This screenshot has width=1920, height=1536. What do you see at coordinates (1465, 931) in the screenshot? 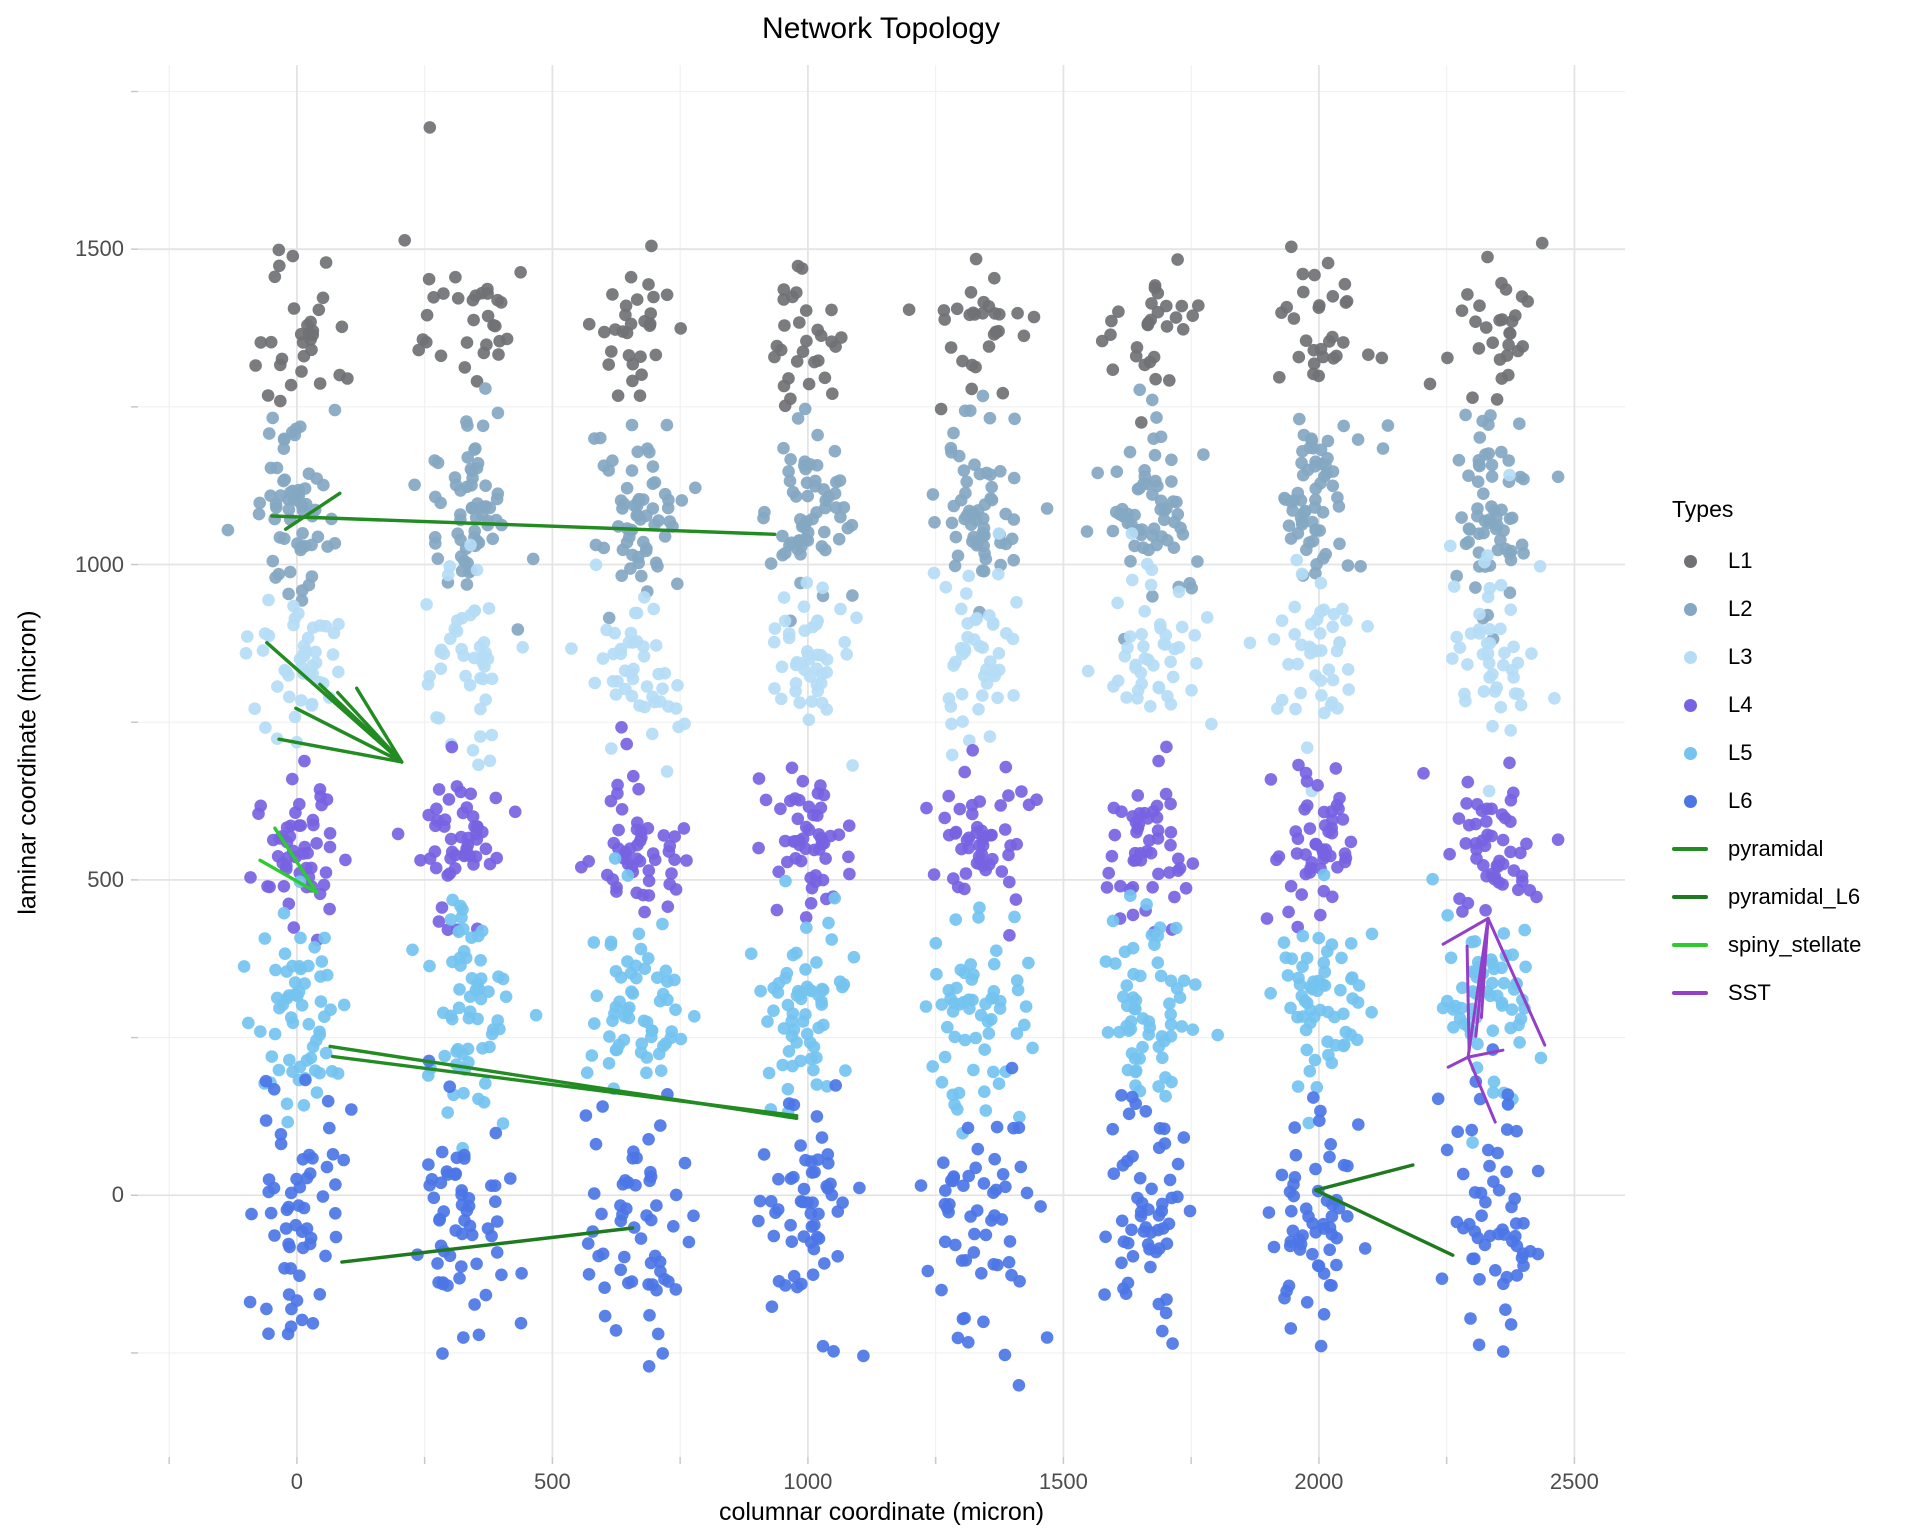
I see `edge-SST` at bounding box center [1465, 931].